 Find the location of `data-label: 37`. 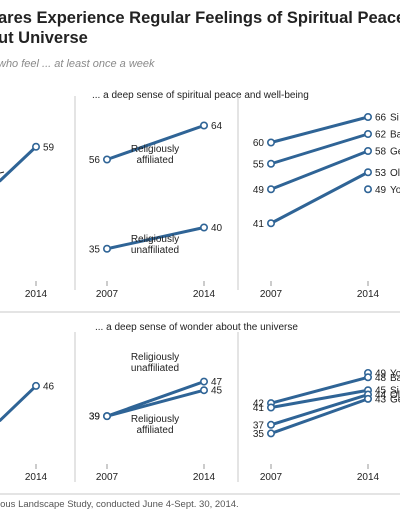

data-label: 37 is located at coordinates (259, 425).